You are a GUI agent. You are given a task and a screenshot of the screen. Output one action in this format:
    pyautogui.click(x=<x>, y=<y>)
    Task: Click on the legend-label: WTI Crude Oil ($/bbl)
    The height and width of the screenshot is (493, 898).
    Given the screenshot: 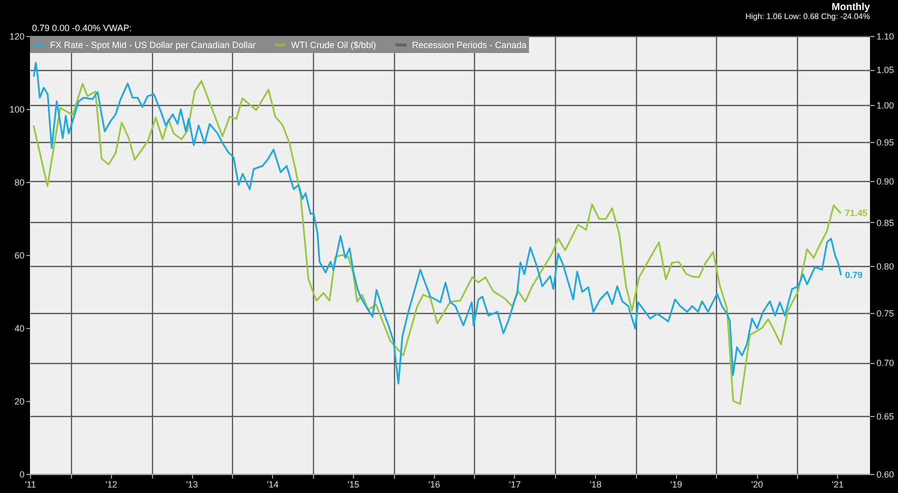 What is the action you would take?
    pyautogui.click(x=333, y=45)
    